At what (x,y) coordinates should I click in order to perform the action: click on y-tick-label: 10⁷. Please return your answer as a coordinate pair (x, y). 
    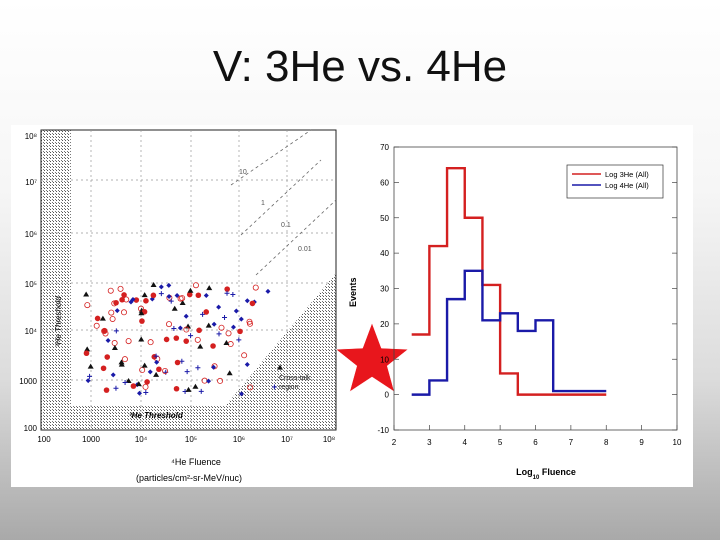
    Looking at the image, I should click on (31, 182).